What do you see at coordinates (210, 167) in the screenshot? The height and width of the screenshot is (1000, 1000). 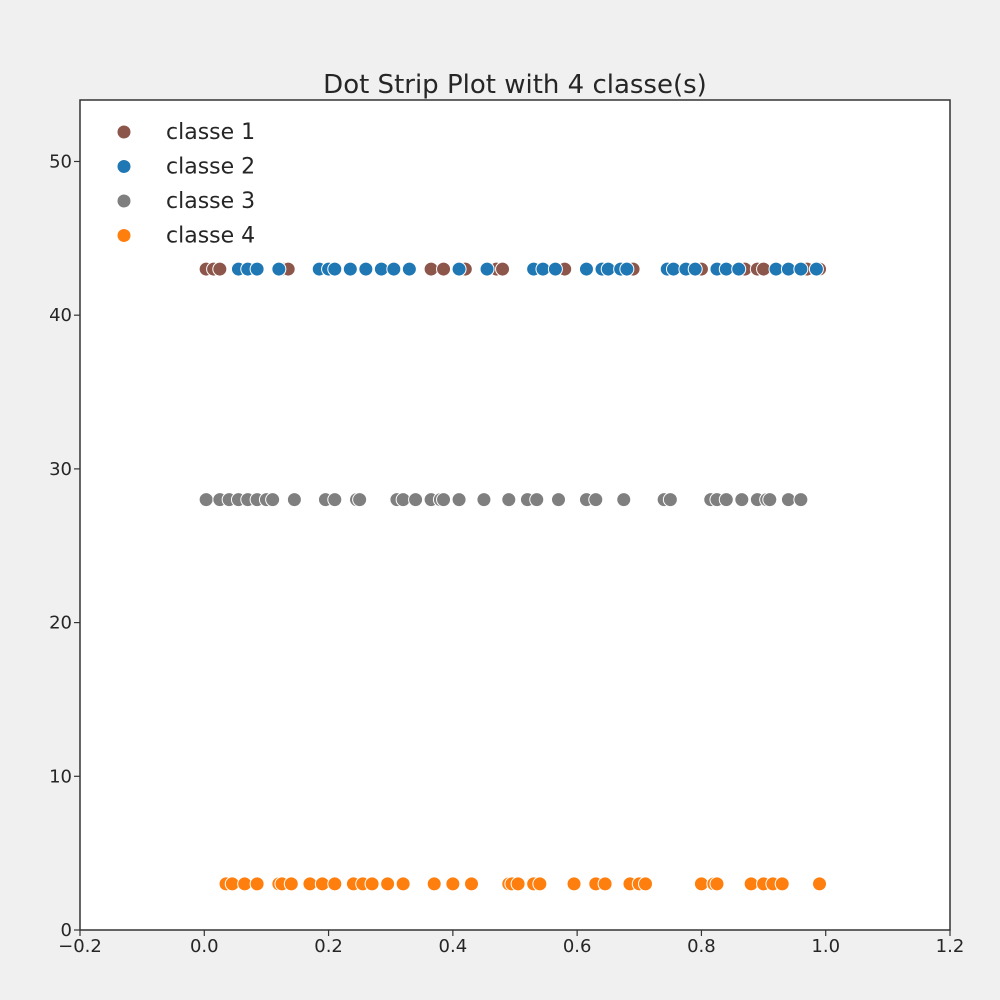 I see `legend-label: classe 2` at bounding box center [210, 167].